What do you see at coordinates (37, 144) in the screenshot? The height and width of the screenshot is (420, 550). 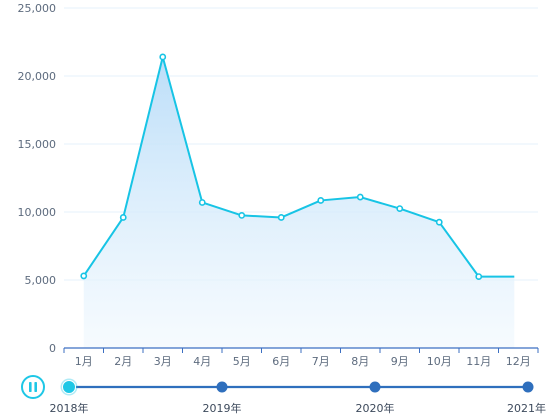 I see `y-tick-label: 15,000` at bounding box center [37, 144].